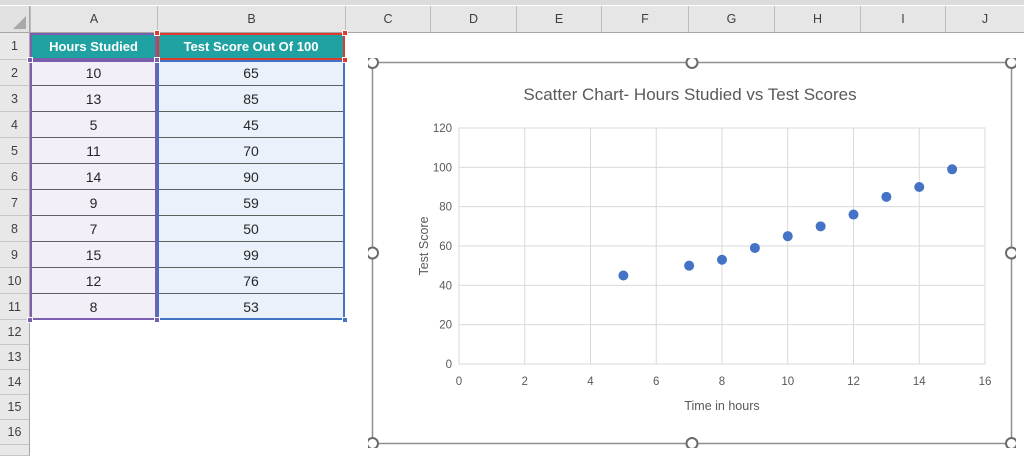 This screenshot has width=1024, height=456. What do you see at coordinates (15, 125) in the screenshot?
I see `row-header-4: 4` at bounding box center [15, 125].